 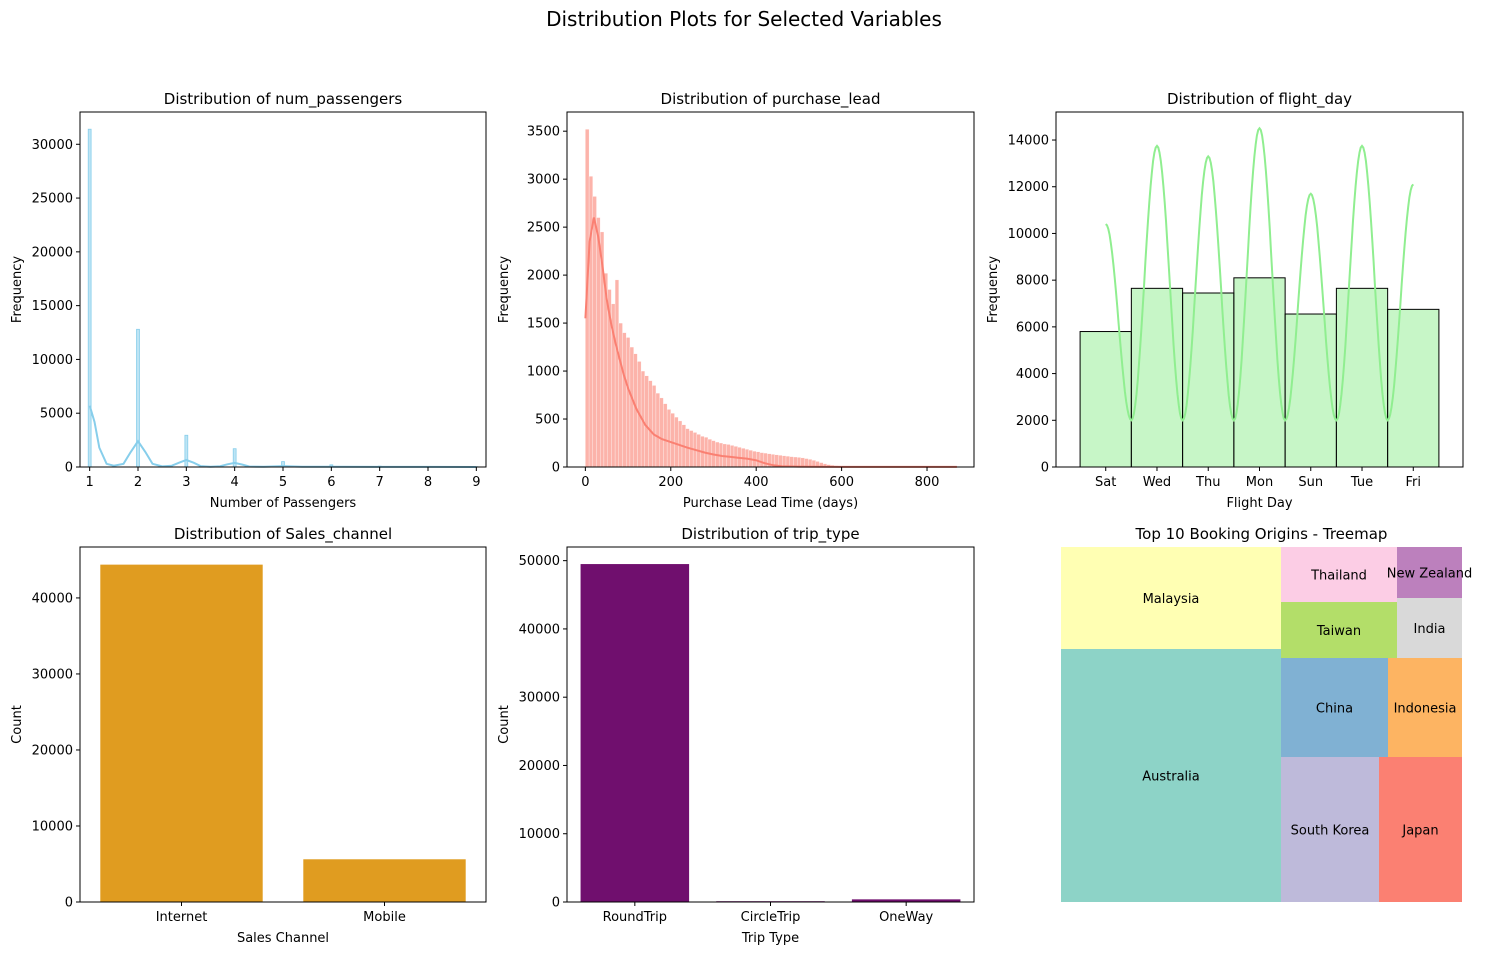 I want to click on y-tick-label: 3000, so click(x=543, y=180).